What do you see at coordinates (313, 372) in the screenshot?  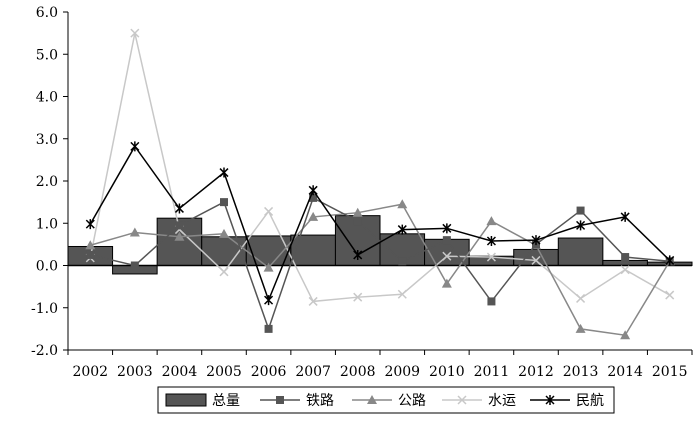 I see `x-tick-label: 2007` at bounding box center [313, 372].